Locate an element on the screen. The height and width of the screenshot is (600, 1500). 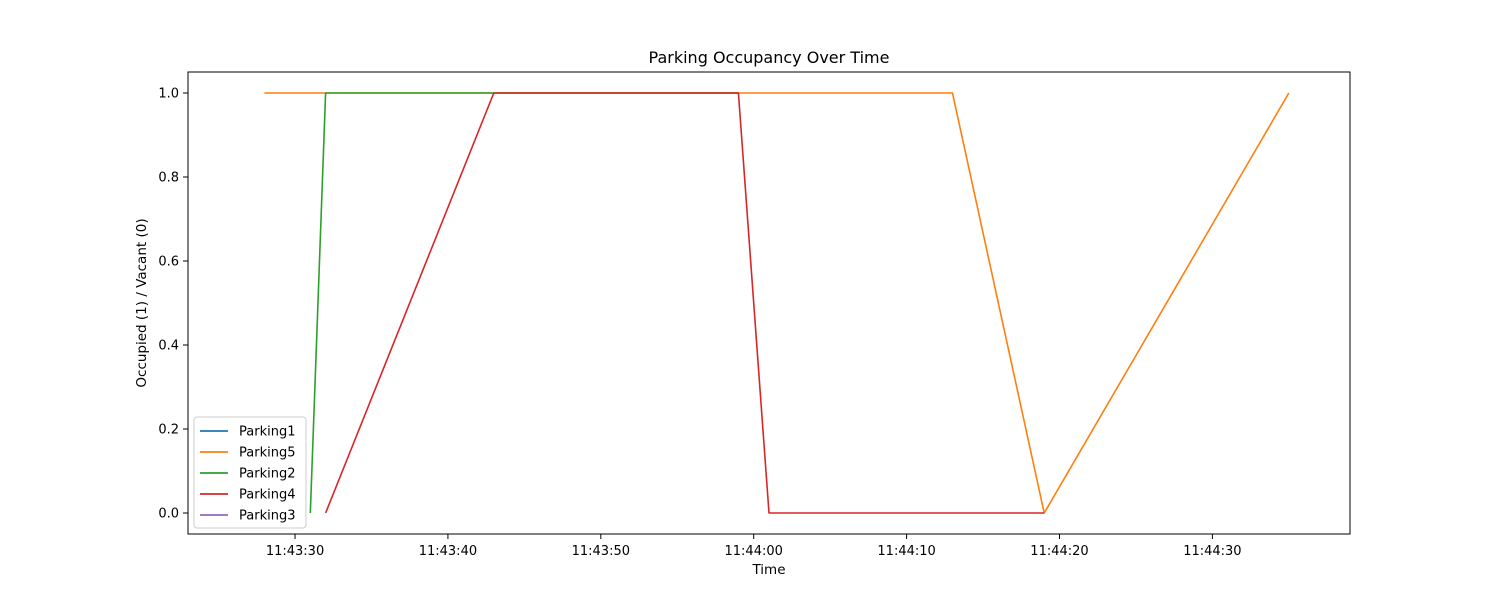
y-axis-ticks: 0.0 0.2 0.4 0.6 0.8 1.0 is located at coordinates (173, 304).